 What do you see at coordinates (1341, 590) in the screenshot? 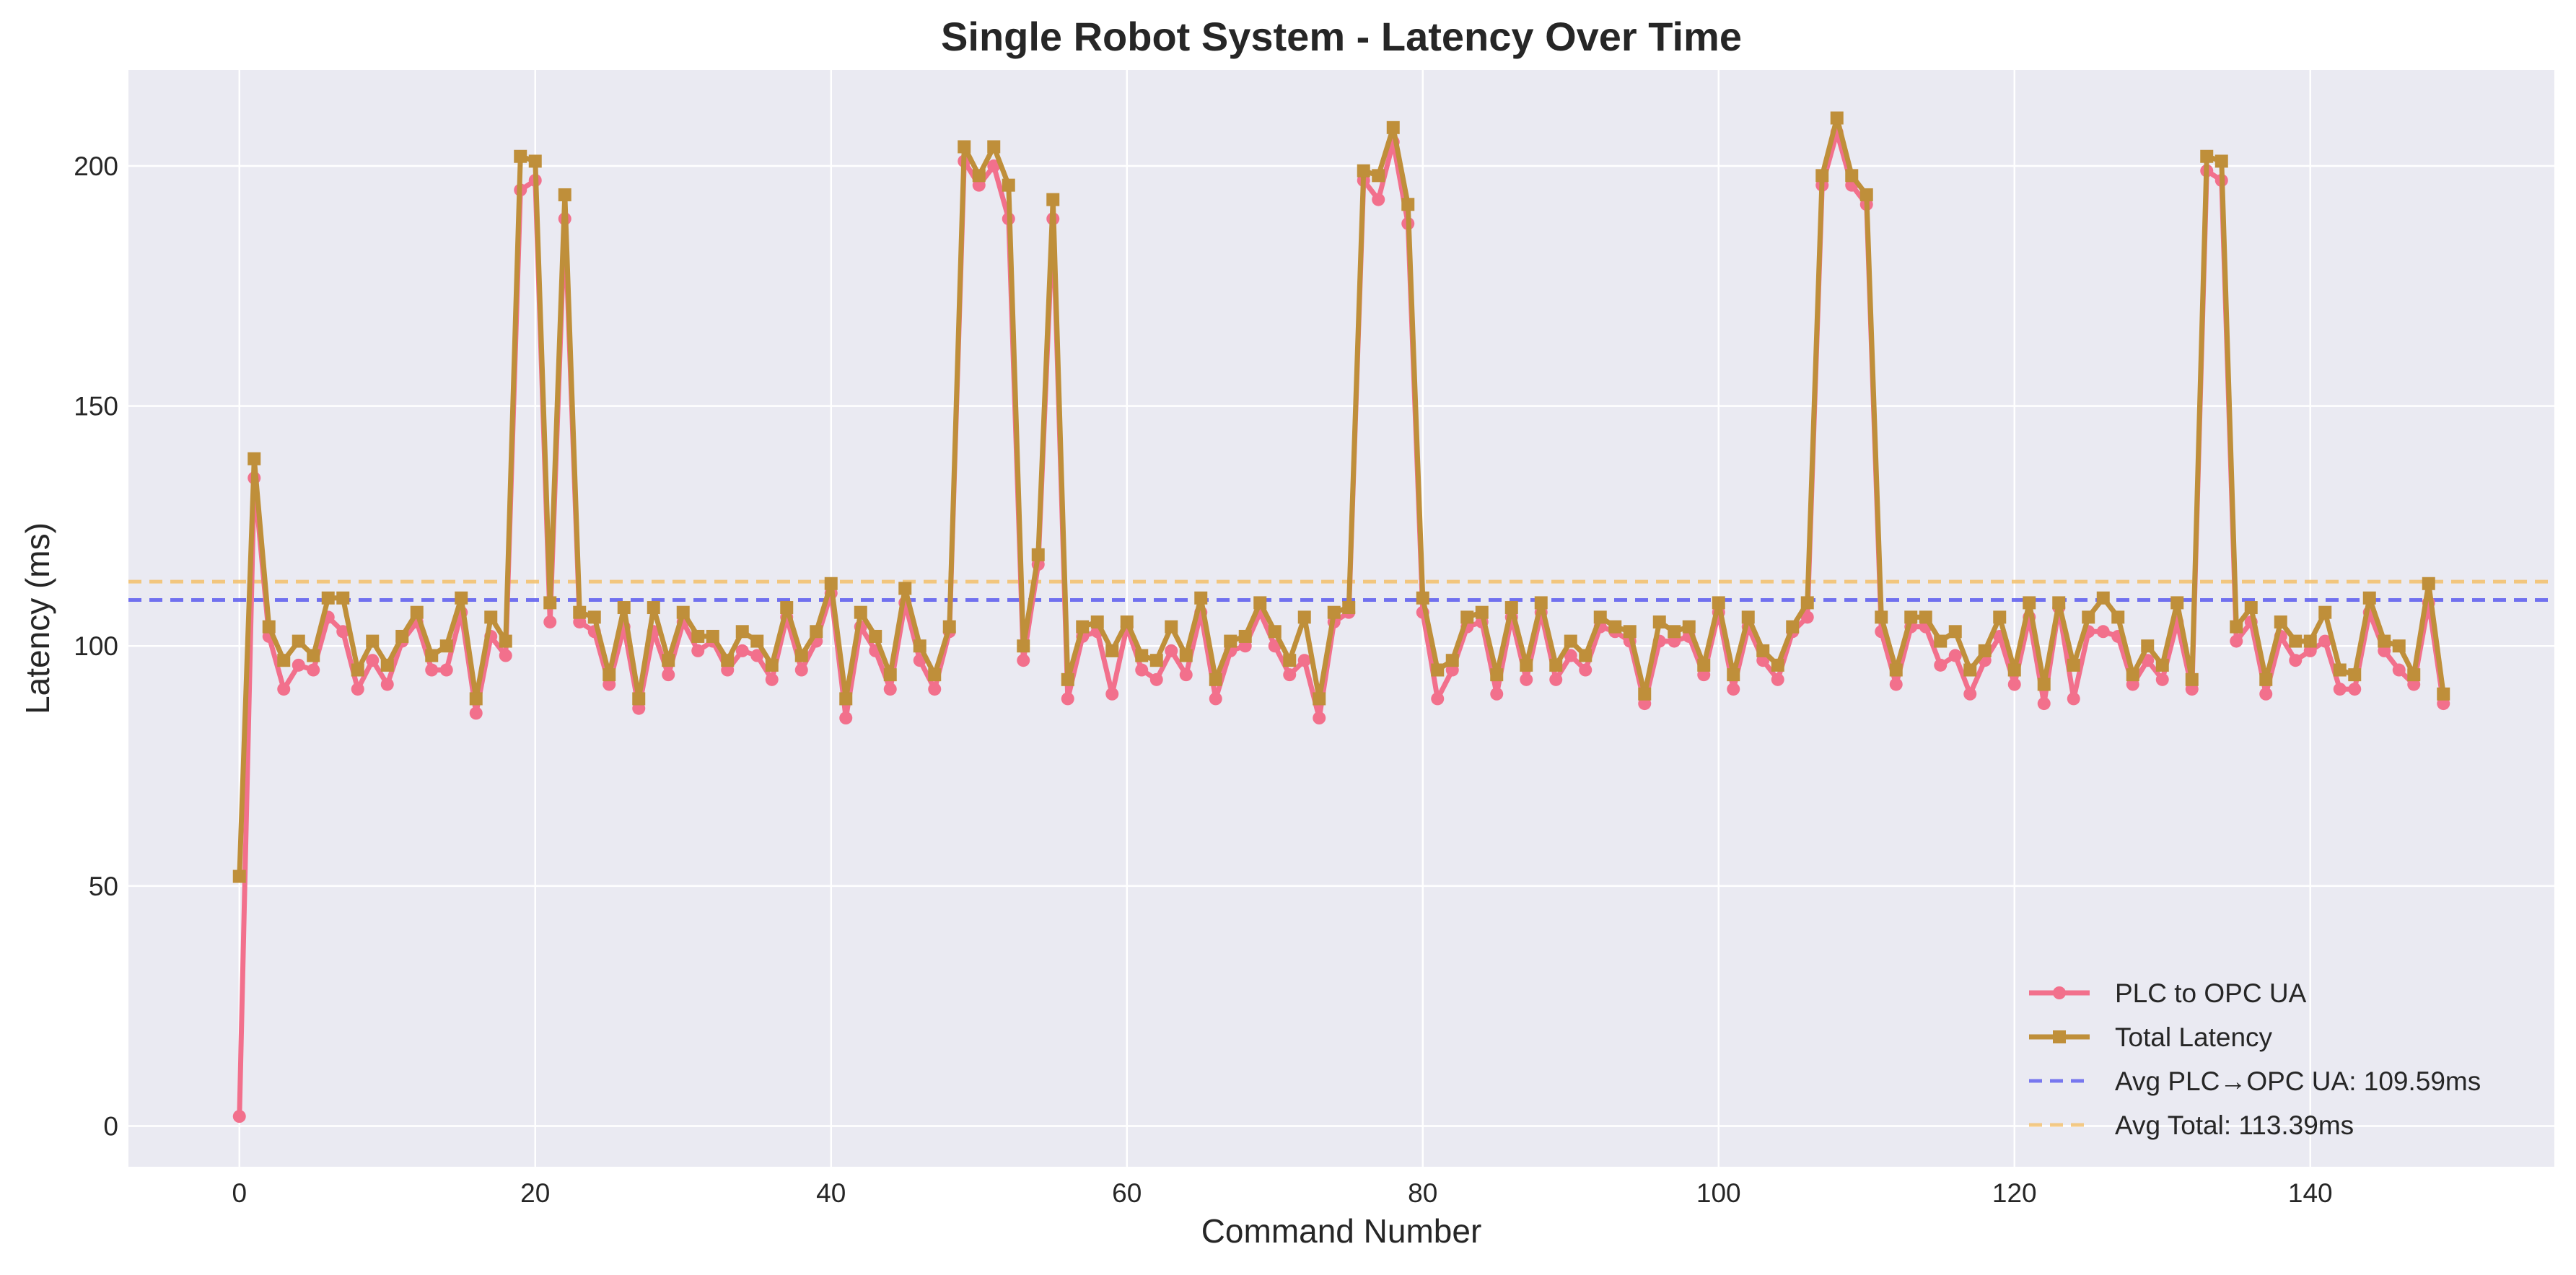
I see `reference-lines` at bounding box center [1341, 590].